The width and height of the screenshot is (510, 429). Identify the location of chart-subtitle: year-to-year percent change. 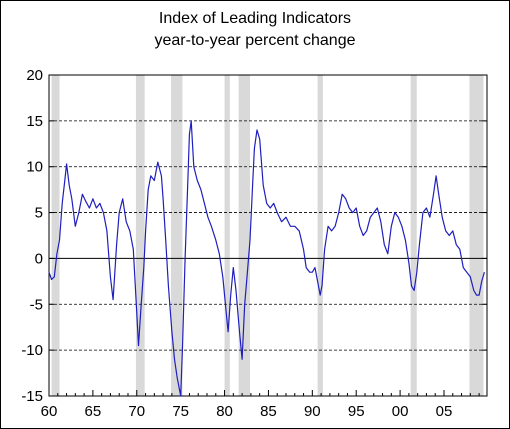
(255, 40).